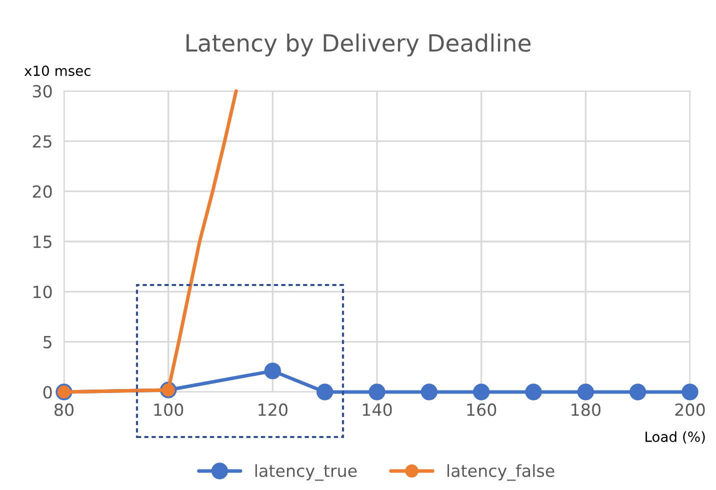  Describe the element at coordinates (481, 409) in the screenshot. I see `x-tick-label: 160` at that location.